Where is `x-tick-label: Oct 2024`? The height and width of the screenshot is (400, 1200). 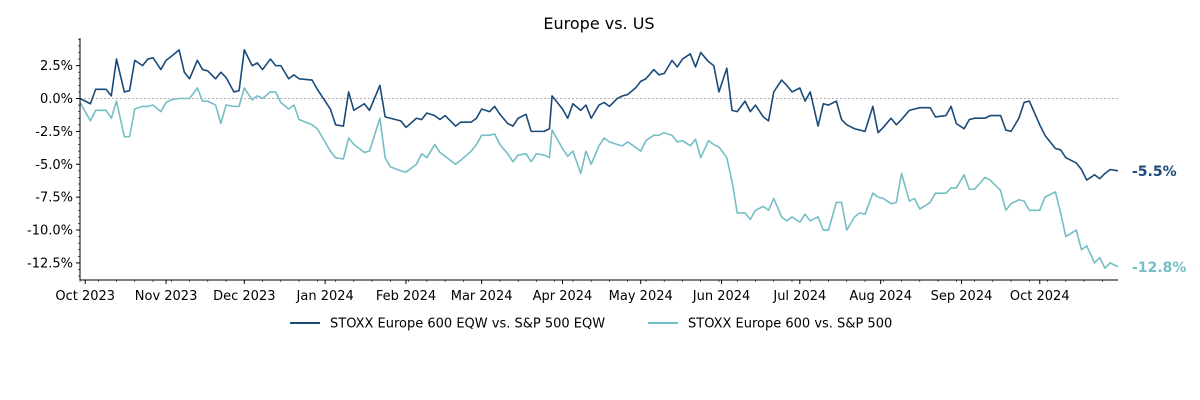
x-tick-label: Oct 2024 is located at coordinates (1040, 296).